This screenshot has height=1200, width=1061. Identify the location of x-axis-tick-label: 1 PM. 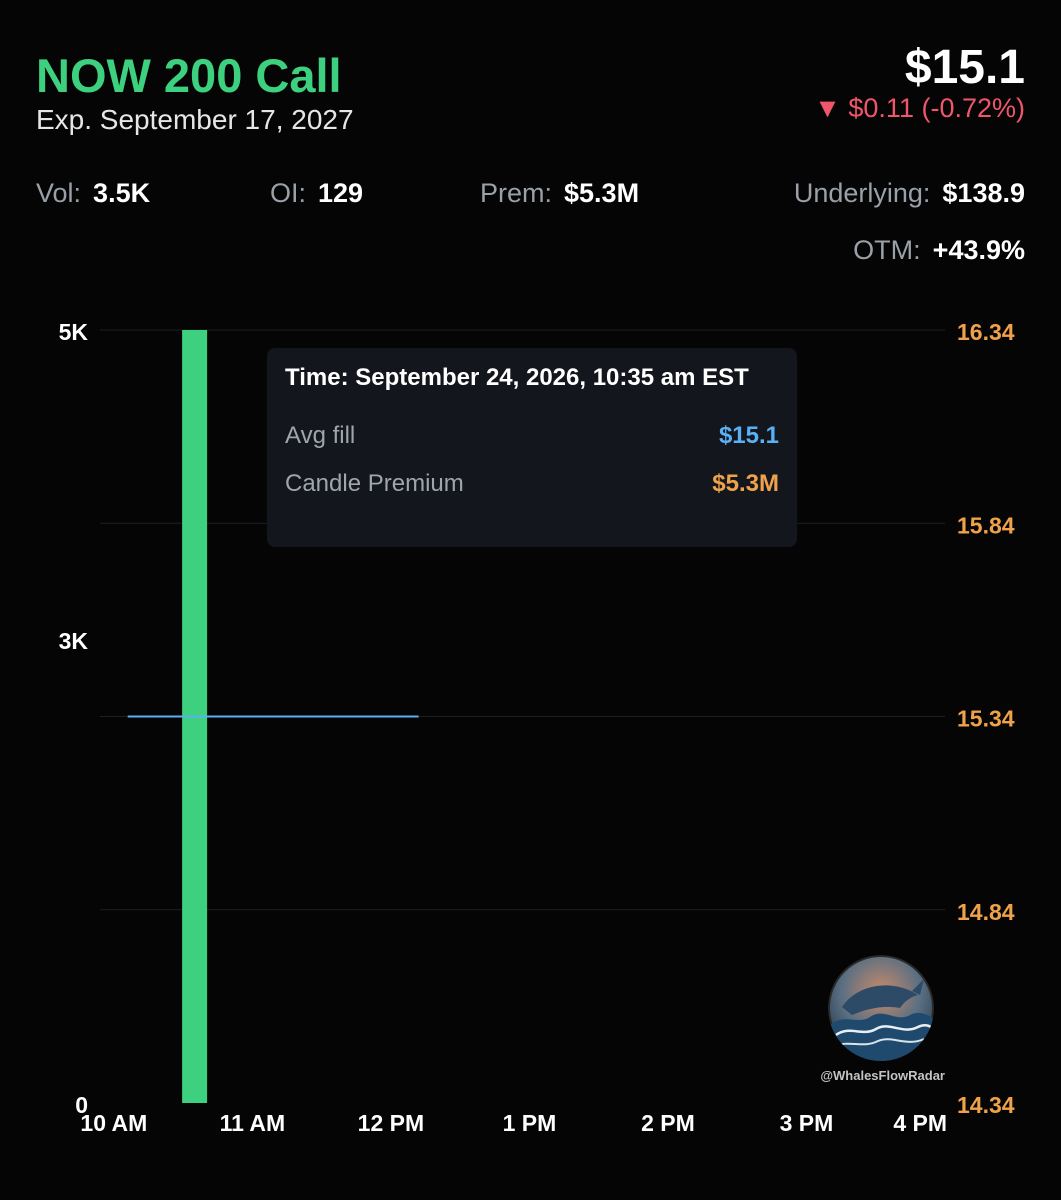
(530, 1123).